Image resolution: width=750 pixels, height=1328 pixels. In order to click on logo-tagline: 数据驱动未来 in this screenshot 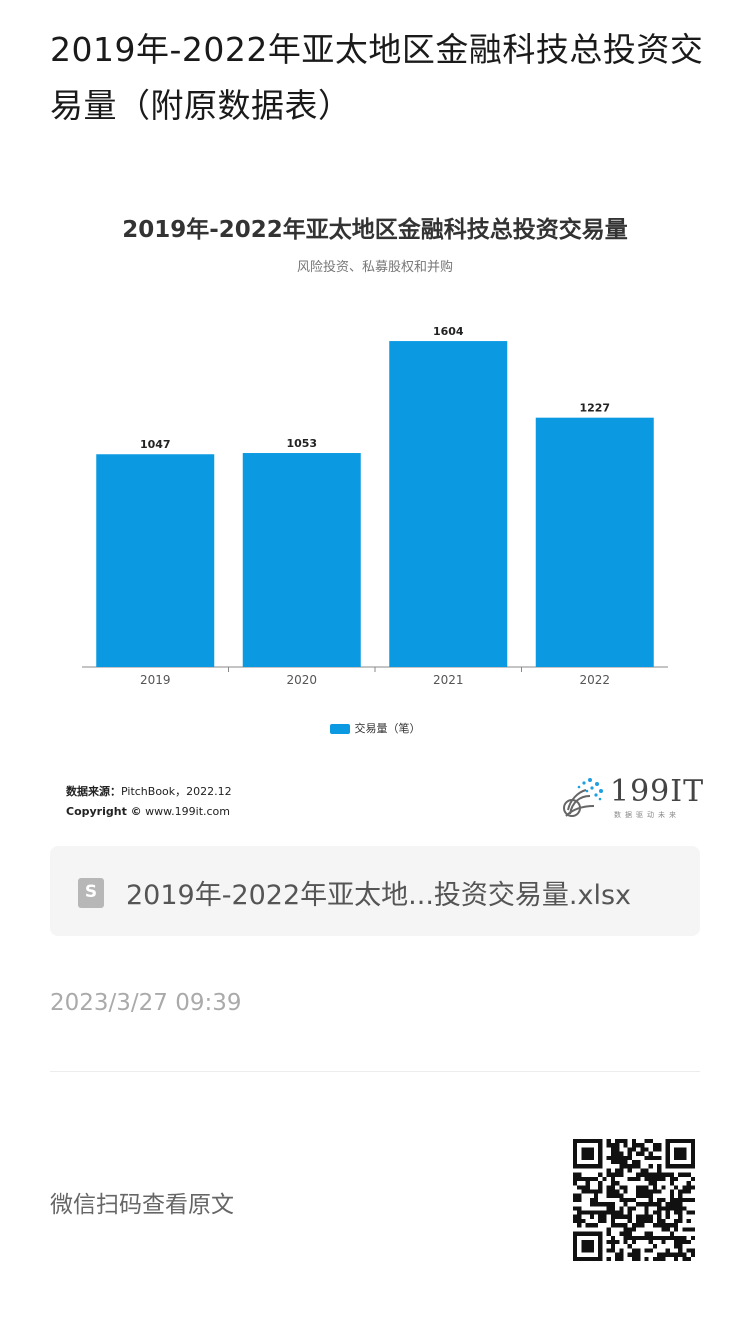, I will do `click(647, 815)`.